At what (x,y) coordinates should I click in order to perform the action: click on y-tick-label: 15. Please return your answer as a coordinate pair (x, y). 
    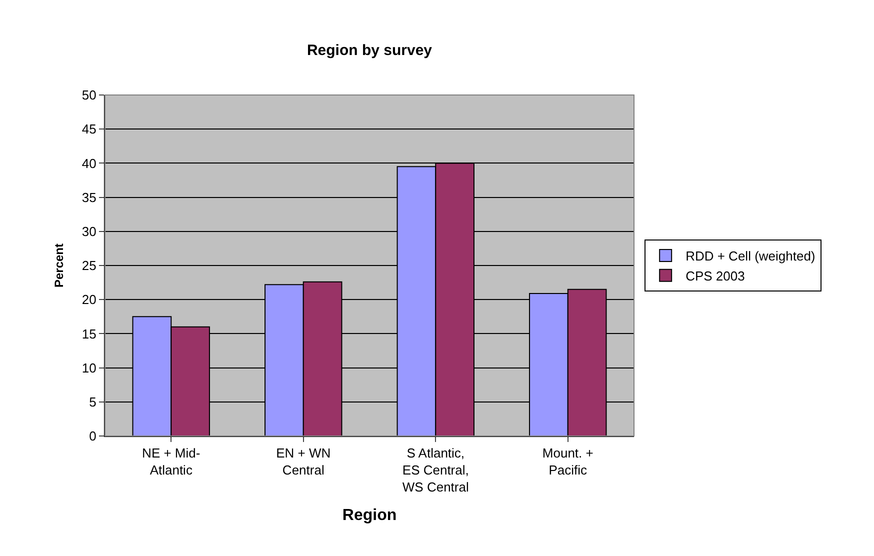
    Looking at the image, I should click on (89, 334).